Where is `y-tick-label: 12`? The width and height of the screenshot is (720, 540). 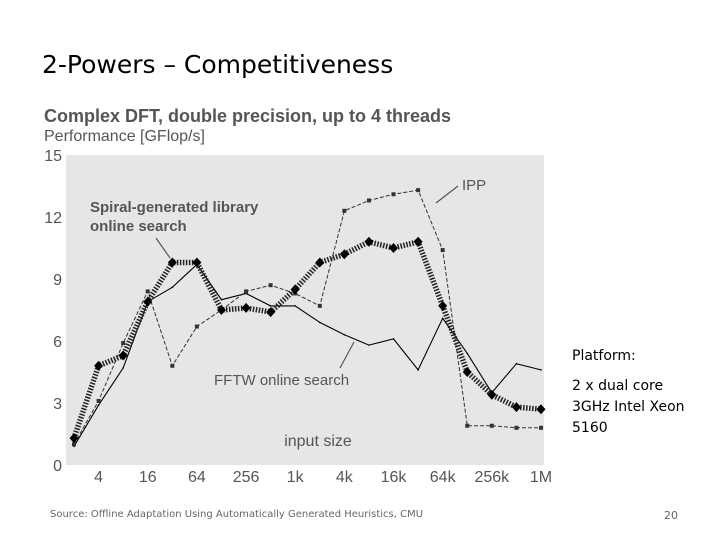
y-tick-label: 12 is located at coordinates (53, 218).